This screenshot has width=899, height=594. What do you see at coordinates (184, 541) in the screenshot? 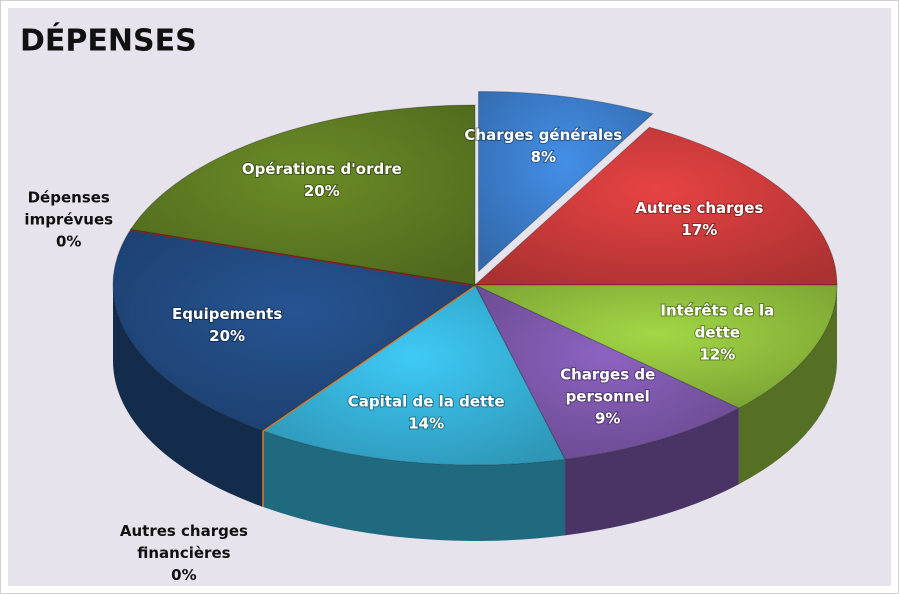
I see `category-label: Autres charges financières` at bounding box center [184, 541].